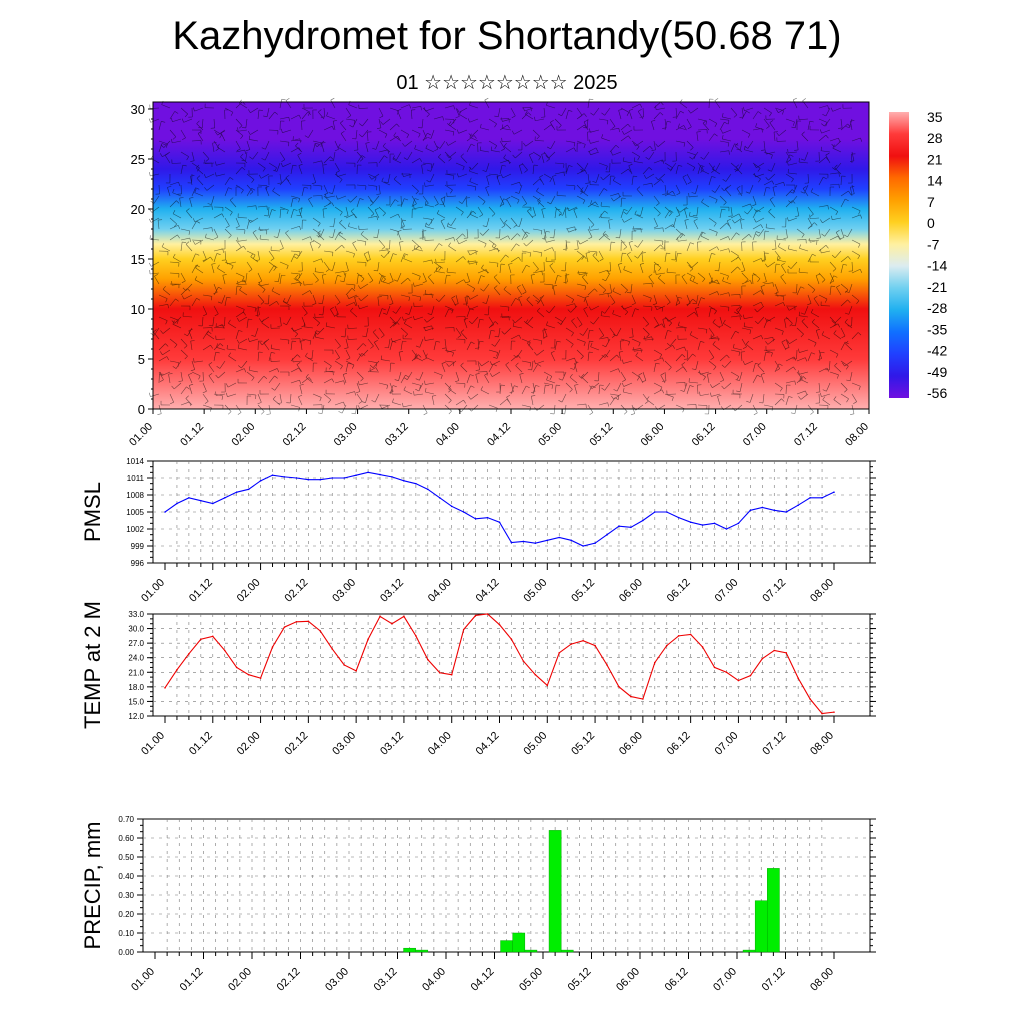 This screenshot has height=1024, width=1024. Describe the element at coordinates (392, 591) in the screenshot. I see `x-tick-label: 03.12` at that location.